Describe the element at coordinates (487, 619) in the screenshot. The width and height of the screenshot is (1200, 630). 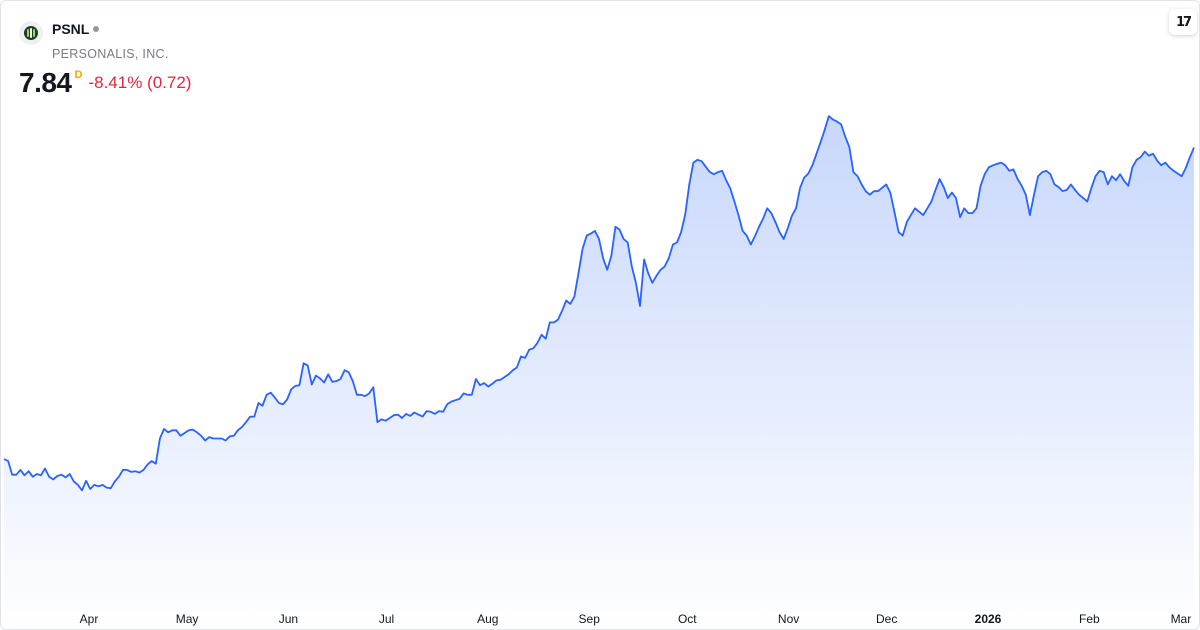
I see `x-tick-label: Aug` at that location.